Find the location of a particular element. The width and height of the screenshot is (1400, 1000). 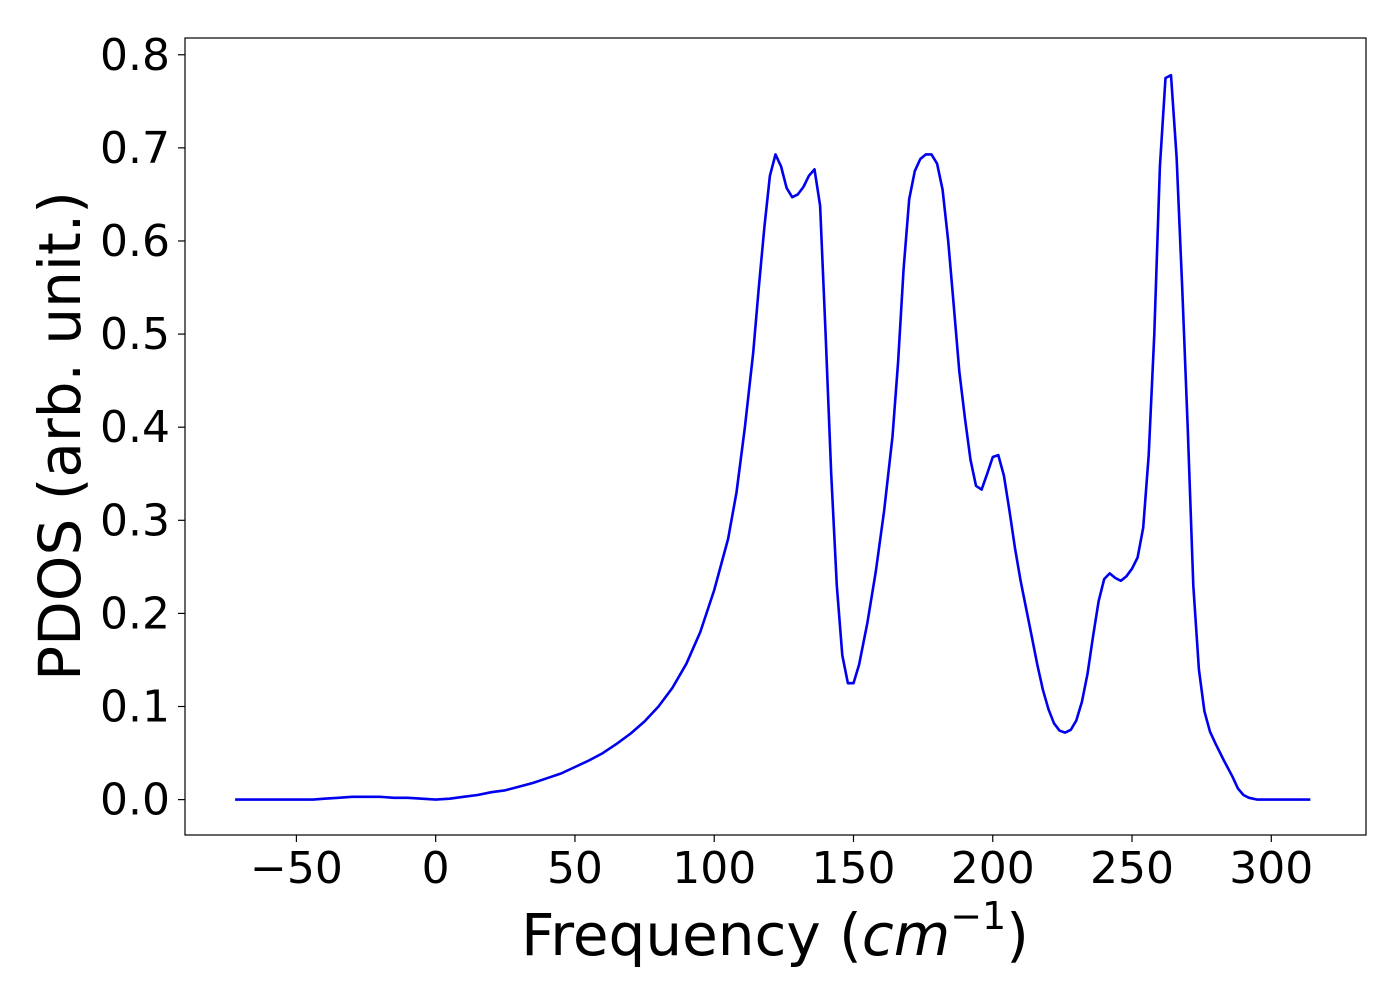

x-tick-label: 50 is located at coordinates (575, 868).